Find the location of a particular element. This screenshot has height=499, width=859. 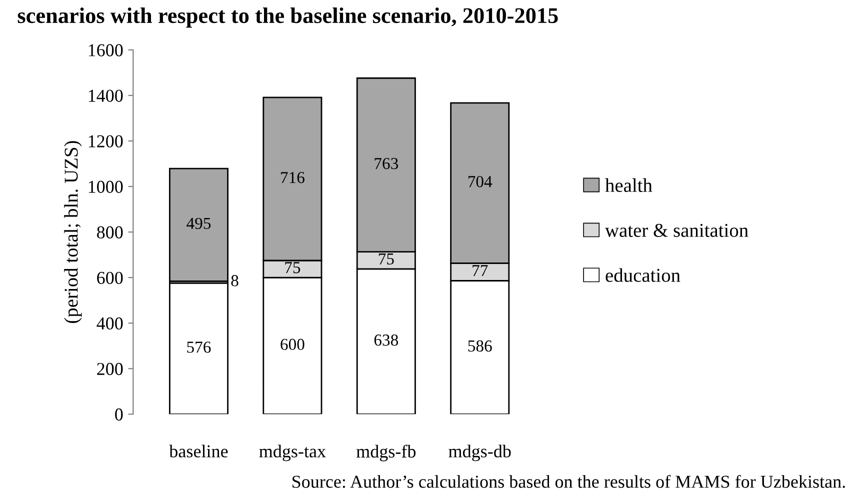

y-tick-label: 600 is located at coordinates (110, 278).